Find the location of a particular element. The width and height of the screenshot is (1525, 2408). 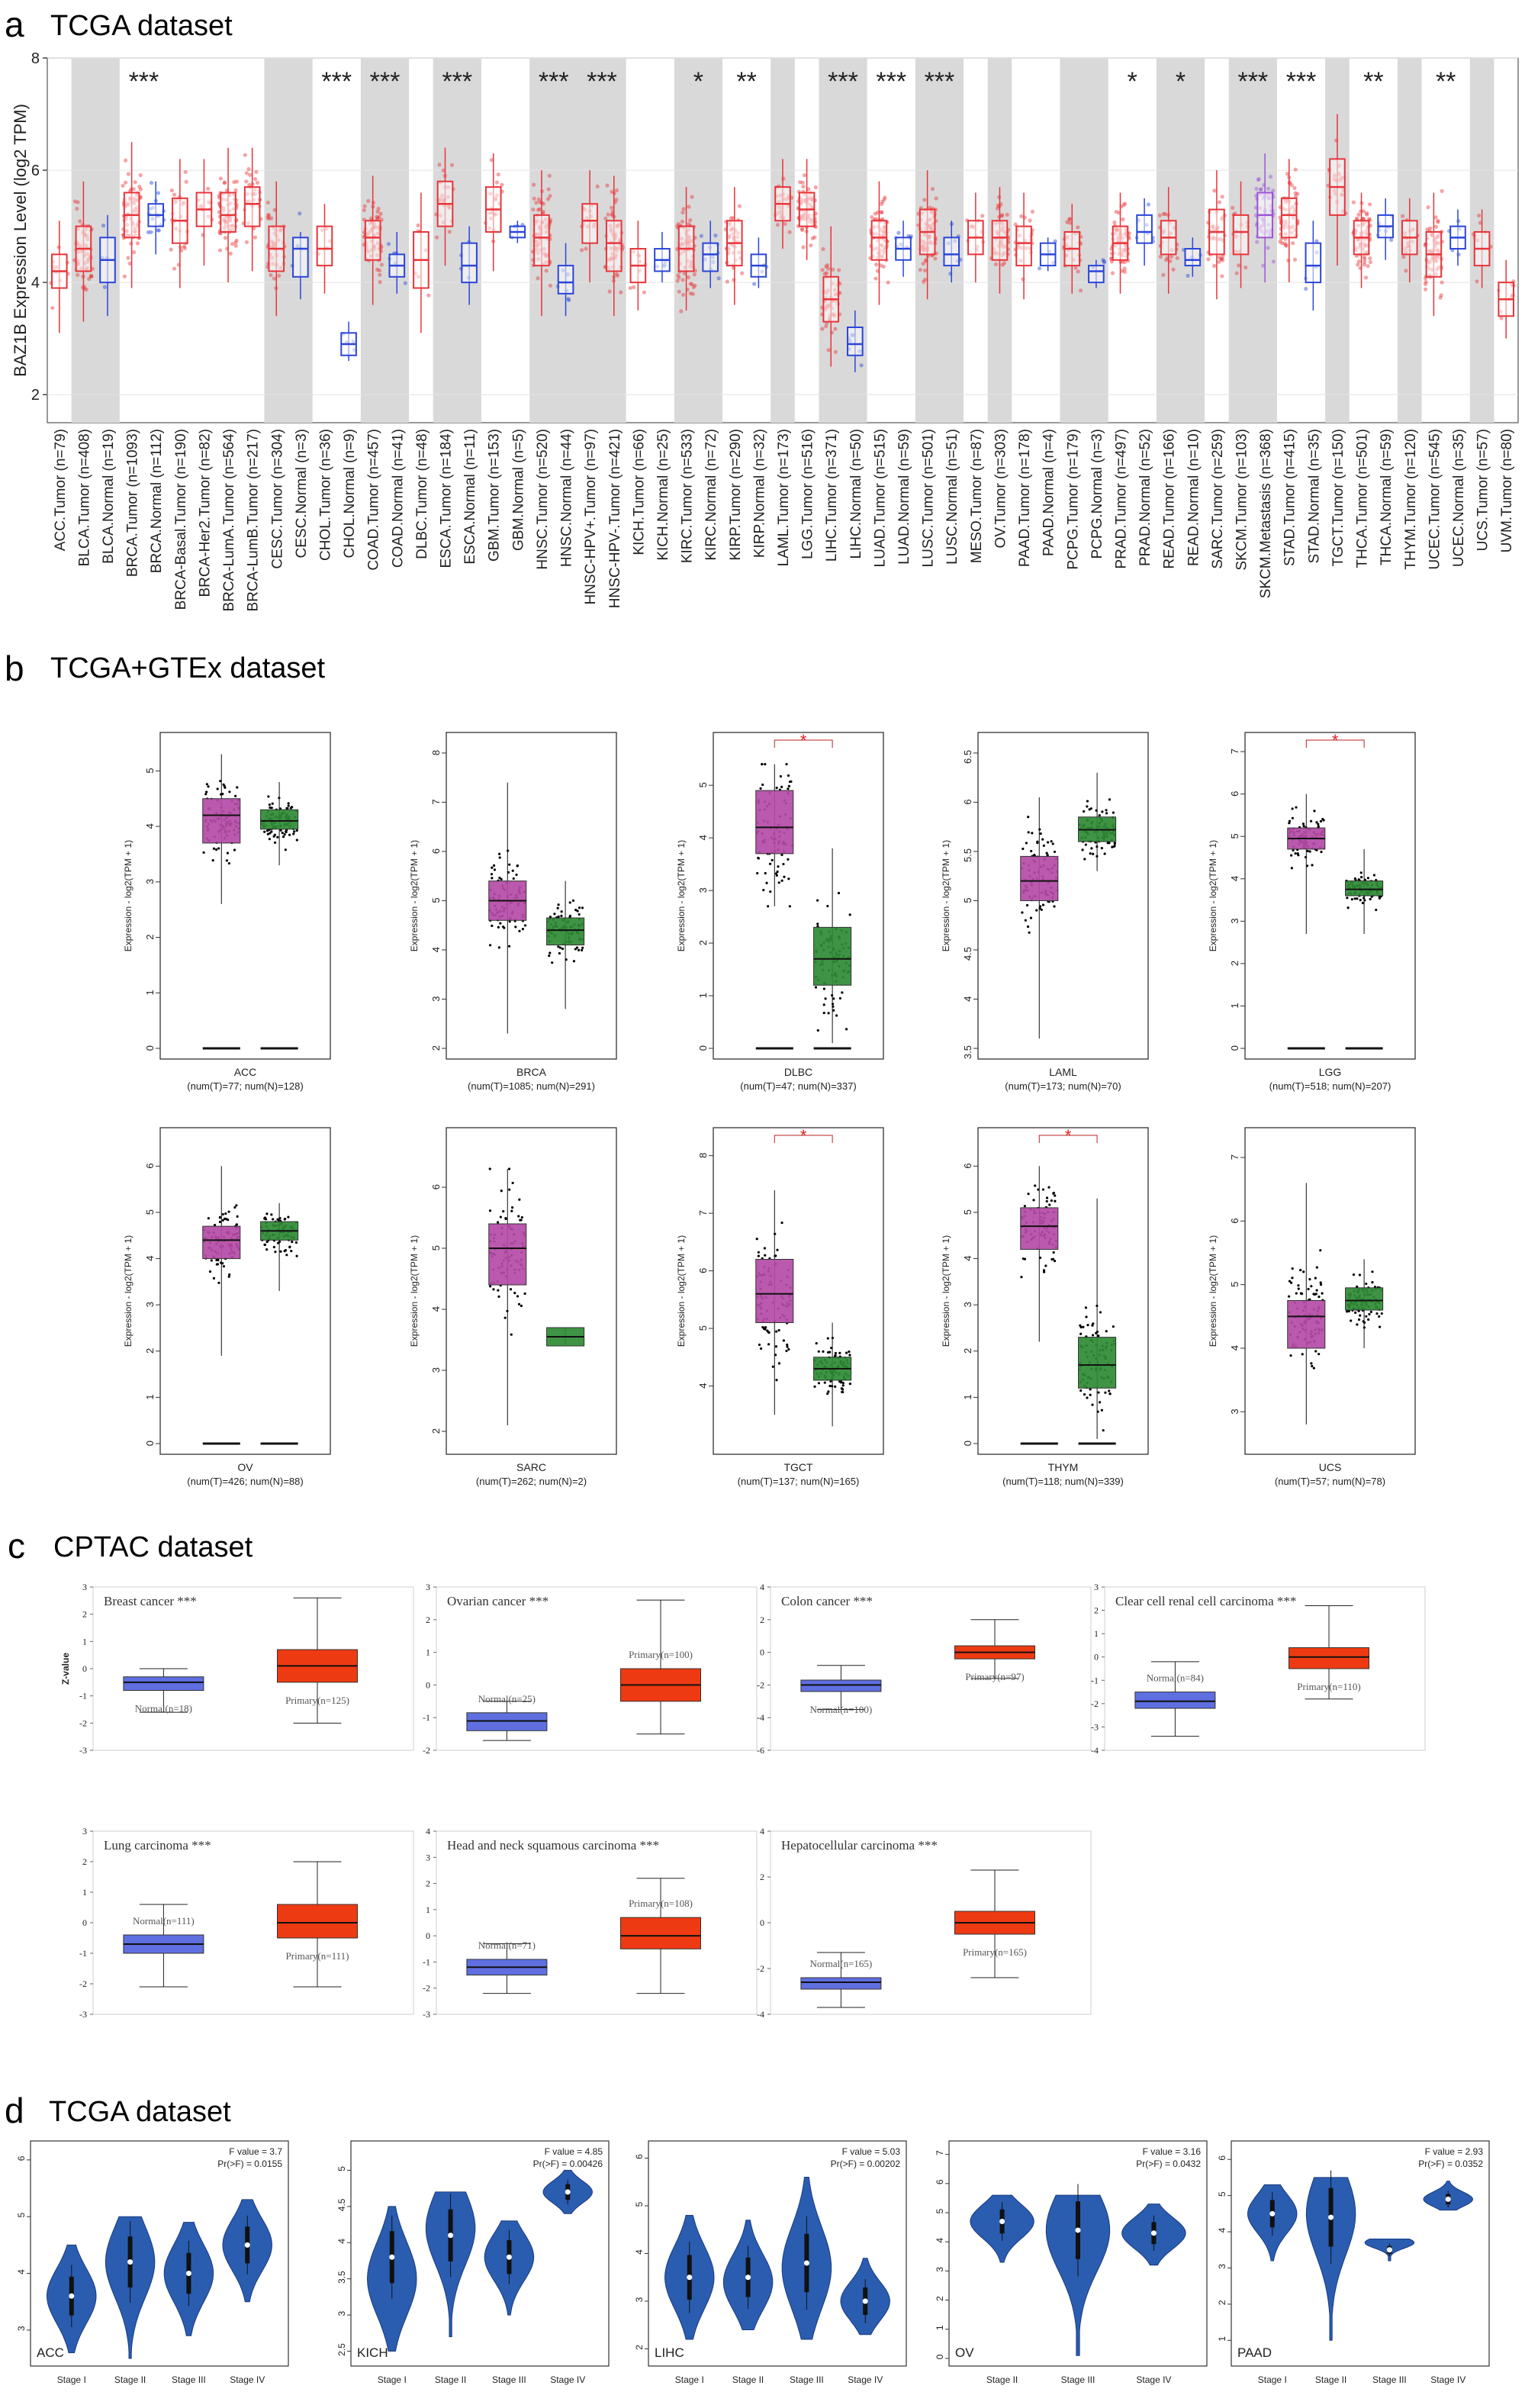

violin-median is located at coordinates (188, 2274).